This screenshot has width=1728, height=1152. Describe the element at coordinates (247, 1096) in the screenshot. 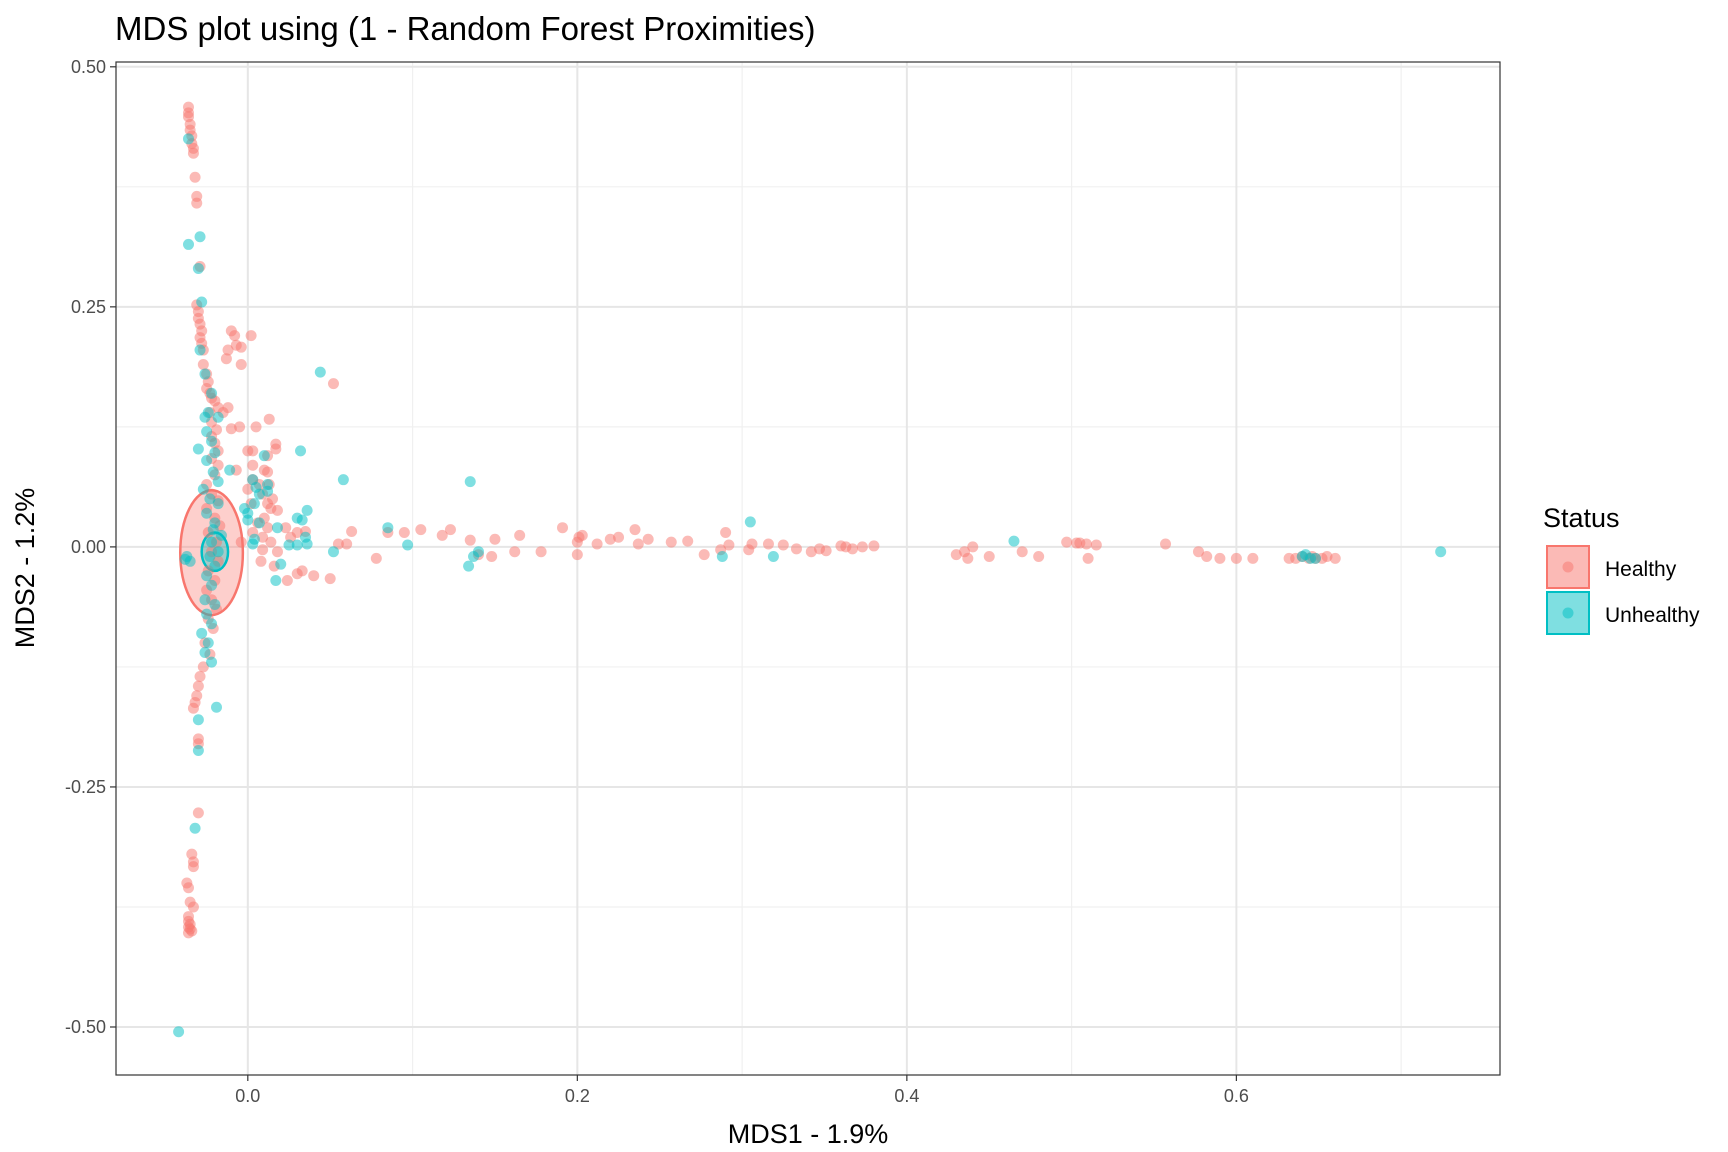

I see `x-tick-label: 0.0` at that location.